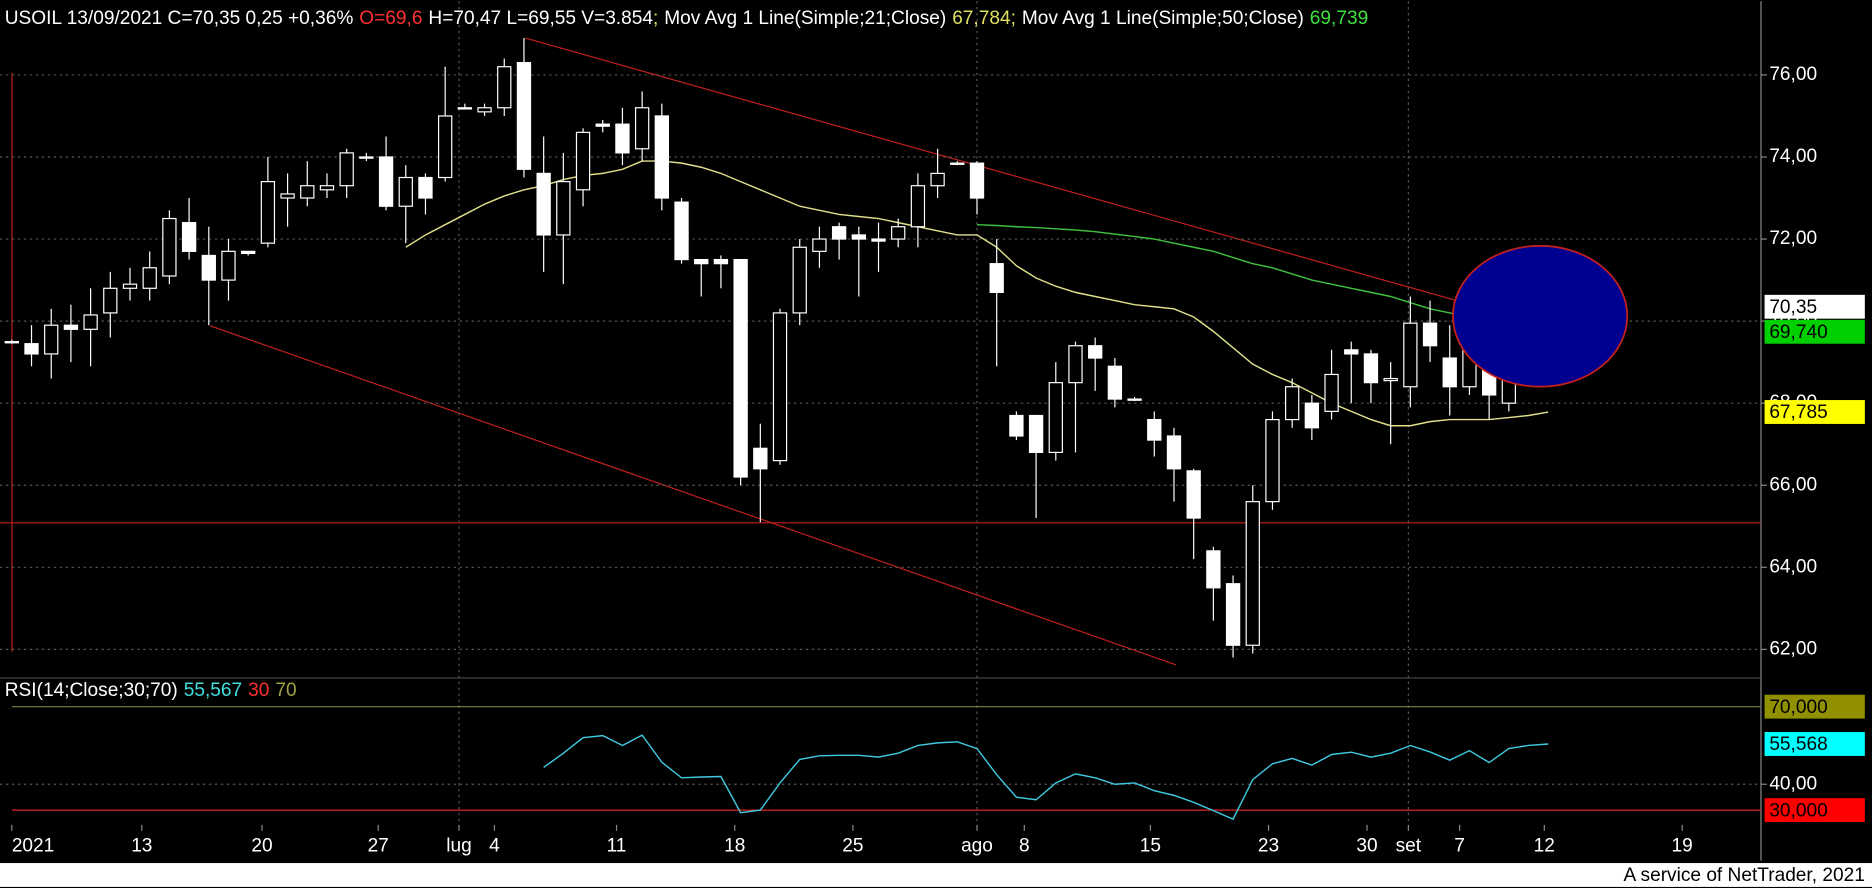  Describe the element at coordinates (1793, 648) in the screenshot. I see `y-tick-label: 62,00` at that location.